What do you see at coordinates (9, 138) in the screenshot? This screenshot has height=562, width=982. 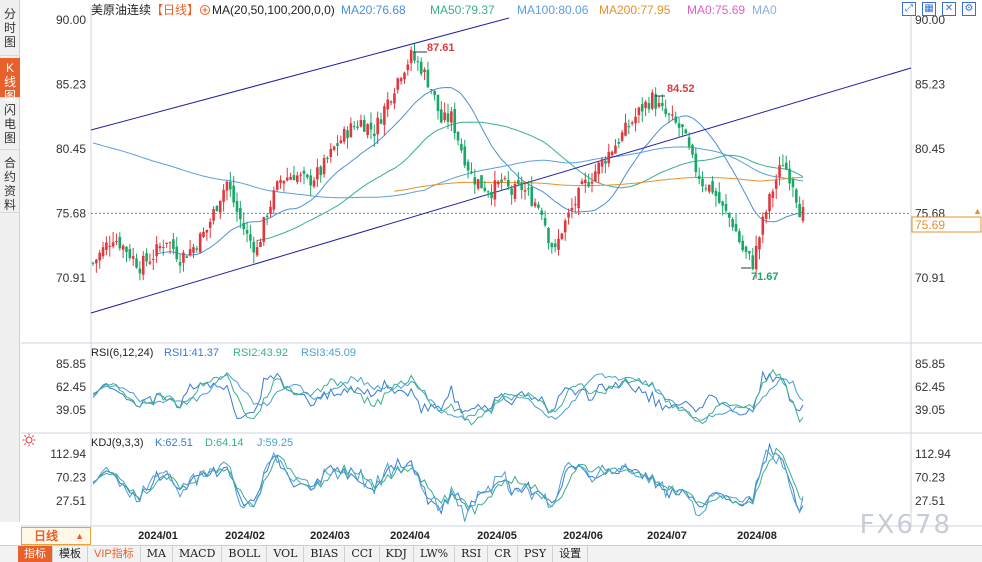 I see `side-tab-char: 图` at bounding box center [9, 138].